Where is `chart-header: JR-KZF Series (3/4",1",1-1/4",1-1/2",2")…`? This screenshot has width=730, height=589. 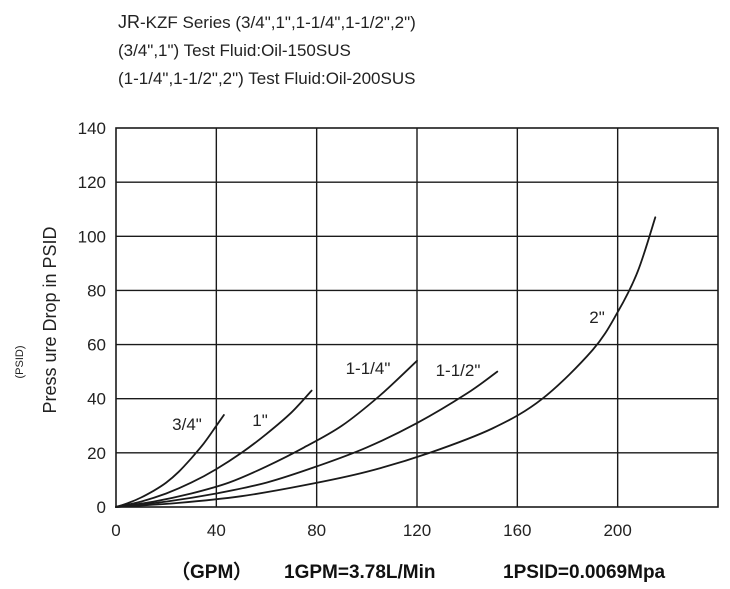 chart-header: JR-KZF Series (3/4",1",1-1/4",1-1/2",2")… is located at coordinates (418, 50).